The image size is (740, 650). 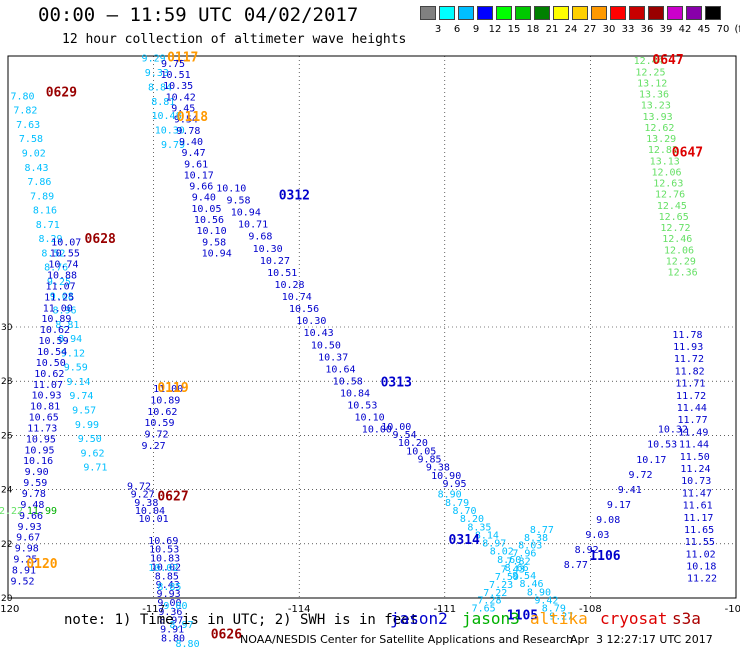 I want to click on wave-height-value: 9.59, so click(x=76, y=368).